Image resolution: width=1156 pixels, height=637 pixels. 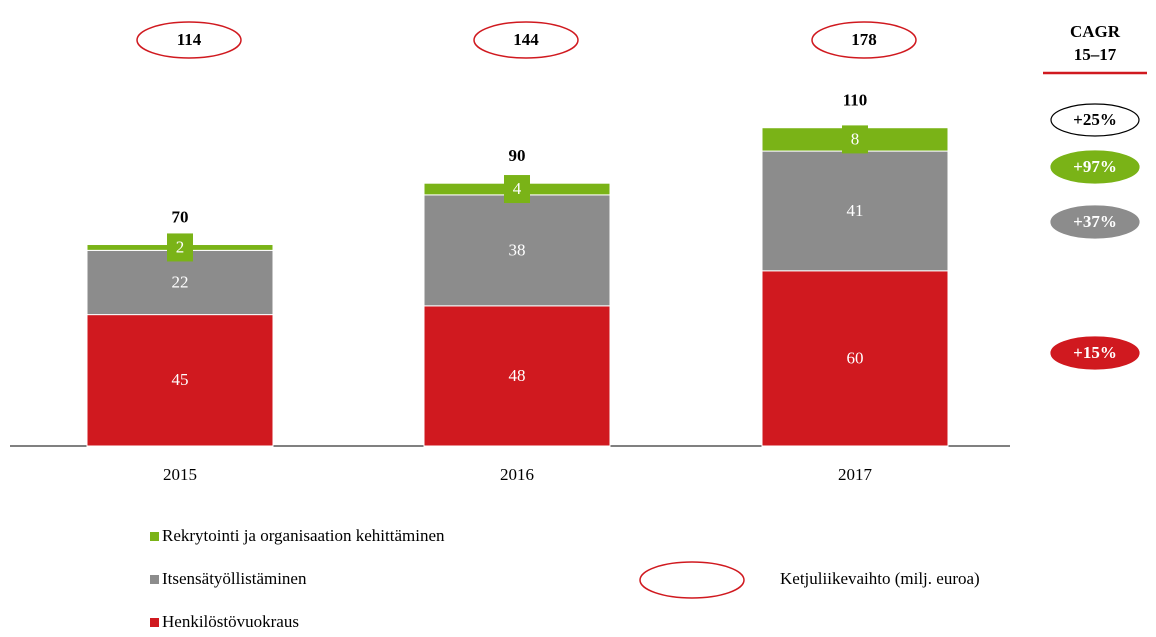 I want to click on segment-label: 8, so click(x=855, y=138).